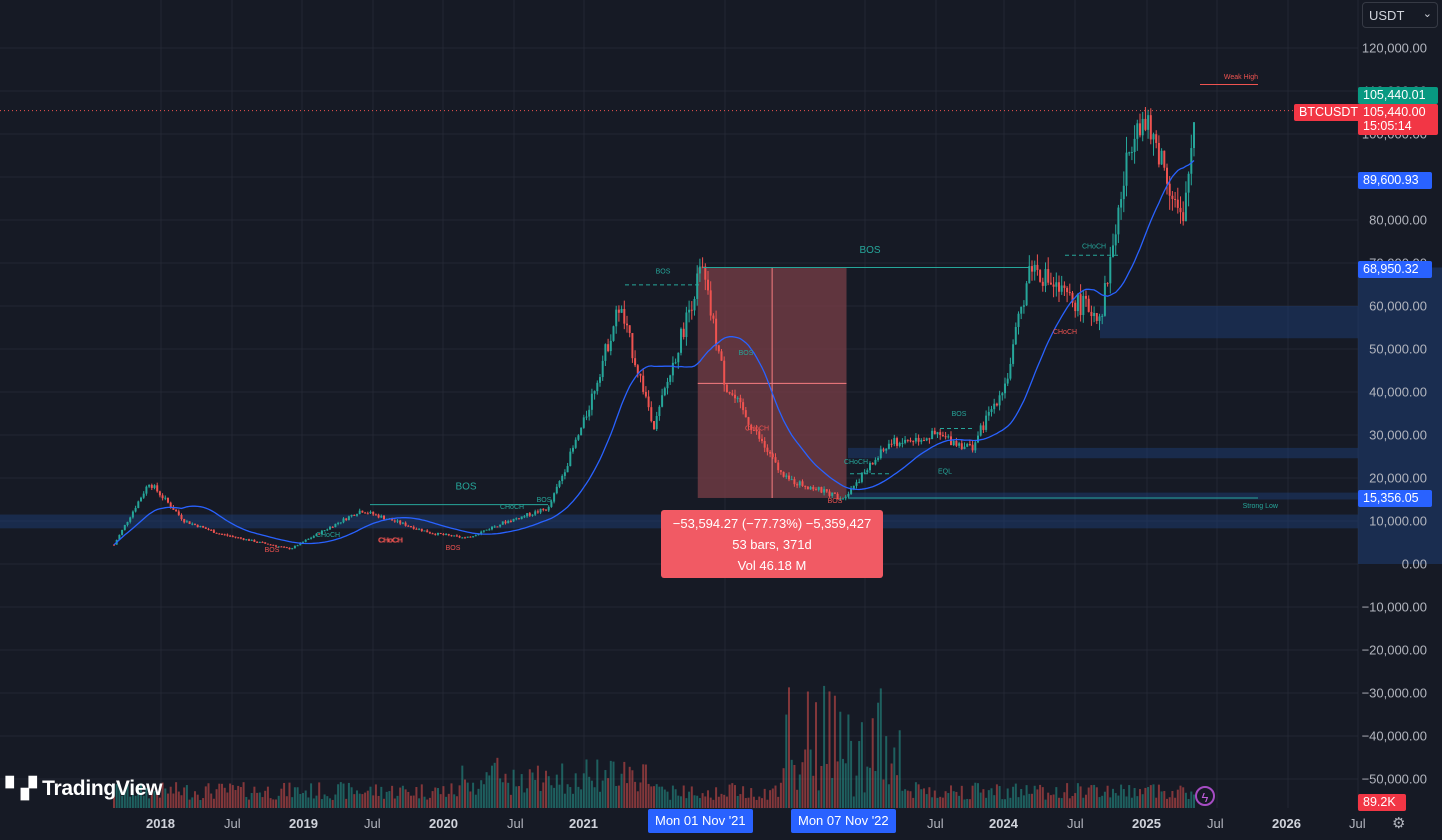 This screenshot has height=840, width=1442. Describe the element at coordinates (1399, 823) in the screenshot. I see `gear-icon: ⚙` at that location.